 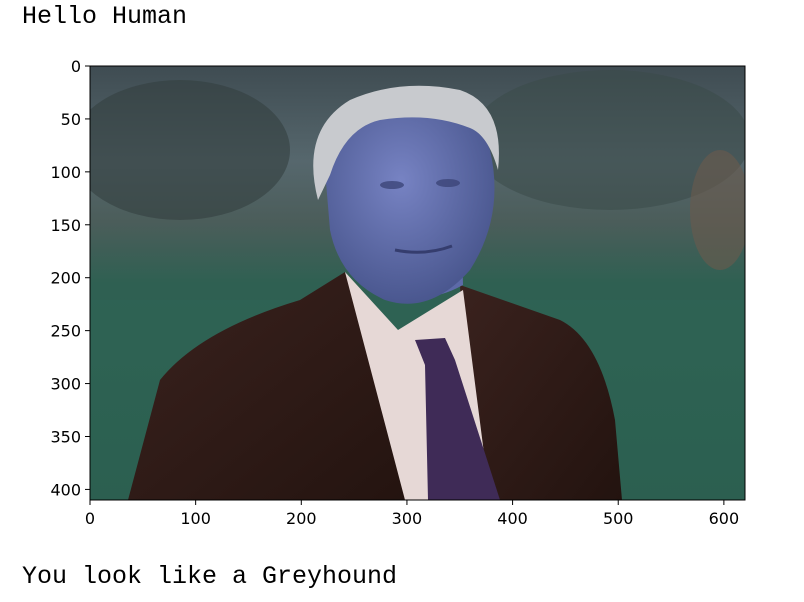 What do you see at coordinates (195, 518) in the screenshot?
I see `x-tick-label: 100` at bounding box center [195, 518].